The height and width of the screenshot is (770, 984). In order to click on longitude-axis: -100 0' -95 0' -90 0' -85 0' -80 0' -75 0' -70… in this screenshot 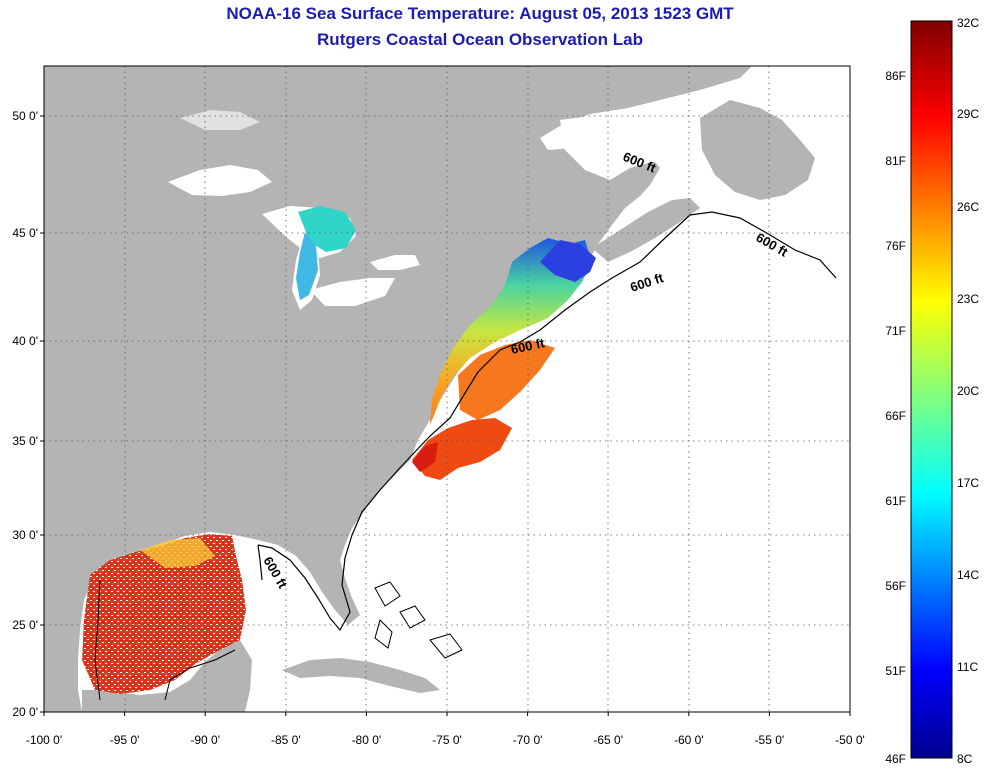, I will do `click(445, 729)`.